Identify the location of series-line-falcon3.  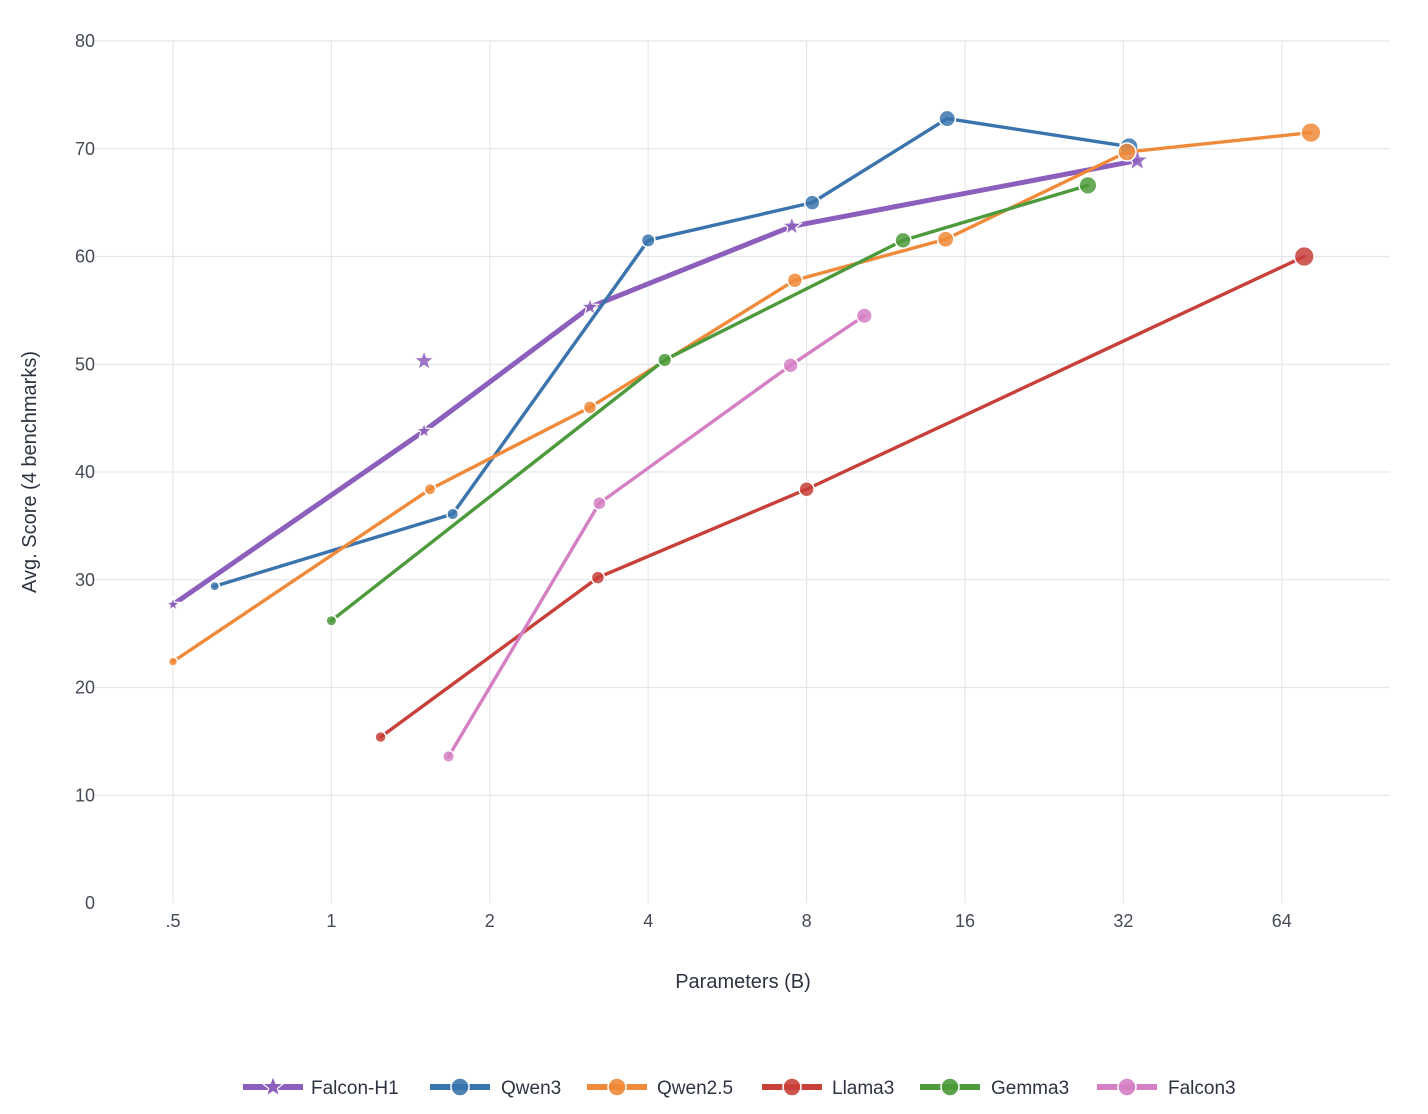
(656, 536).